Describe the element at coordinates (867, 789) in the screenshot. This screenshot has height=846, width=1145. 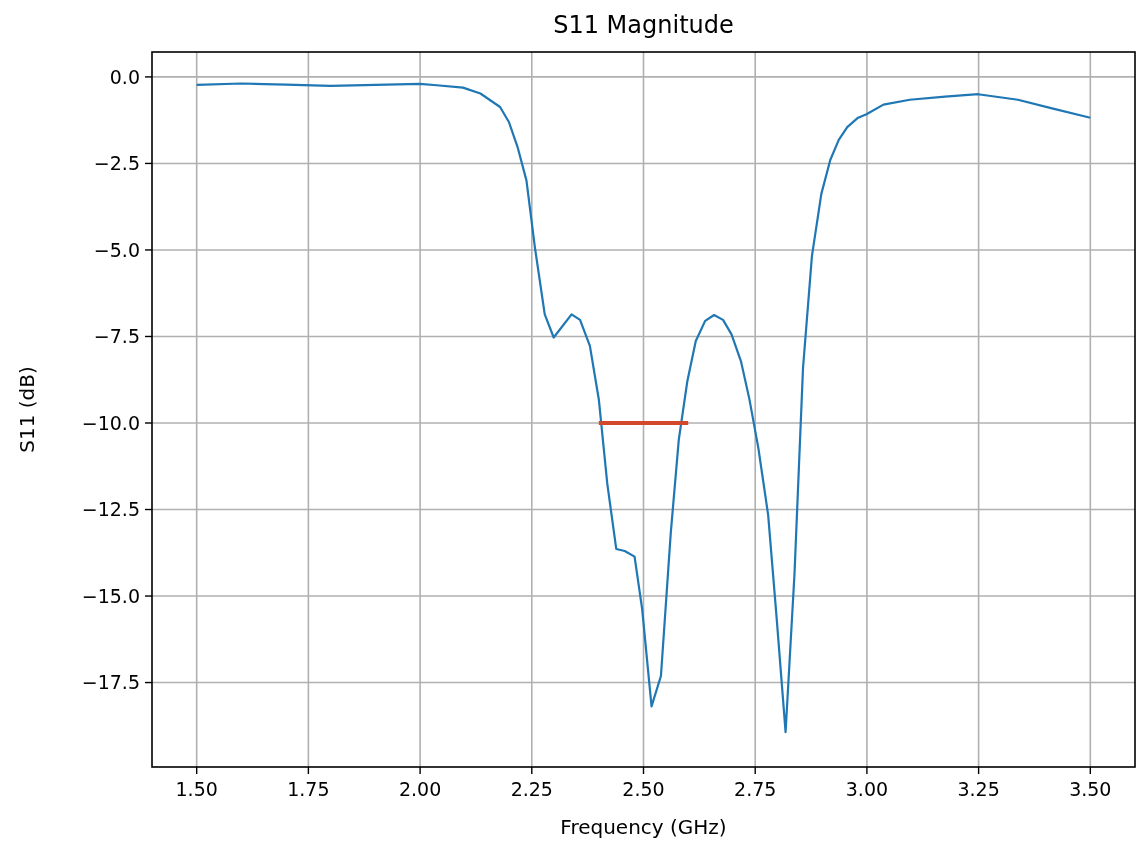
I see `x-tick-label: 3.00` at that location.